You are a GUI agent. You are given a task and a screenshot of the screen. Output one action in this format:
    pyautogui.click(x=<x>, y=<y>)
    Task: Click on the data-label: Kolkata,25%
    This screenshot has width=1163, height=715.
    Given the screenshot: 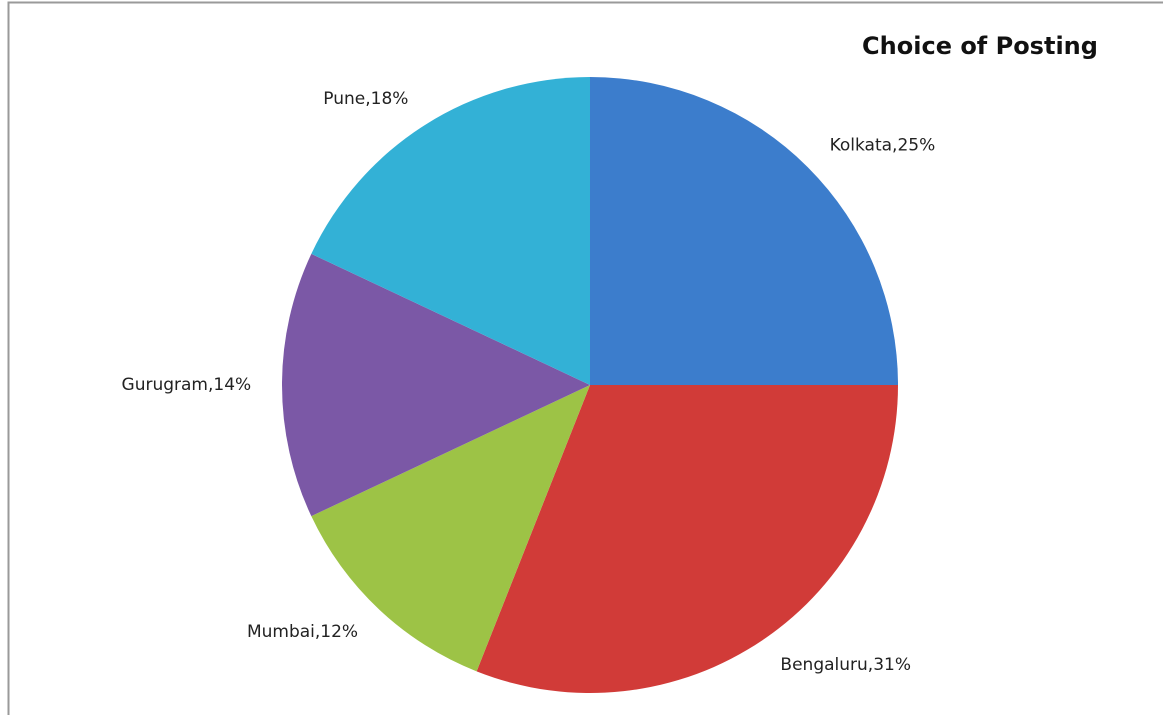 What is the action you would take?
    pyautogui.click(x=883, y=145)
    